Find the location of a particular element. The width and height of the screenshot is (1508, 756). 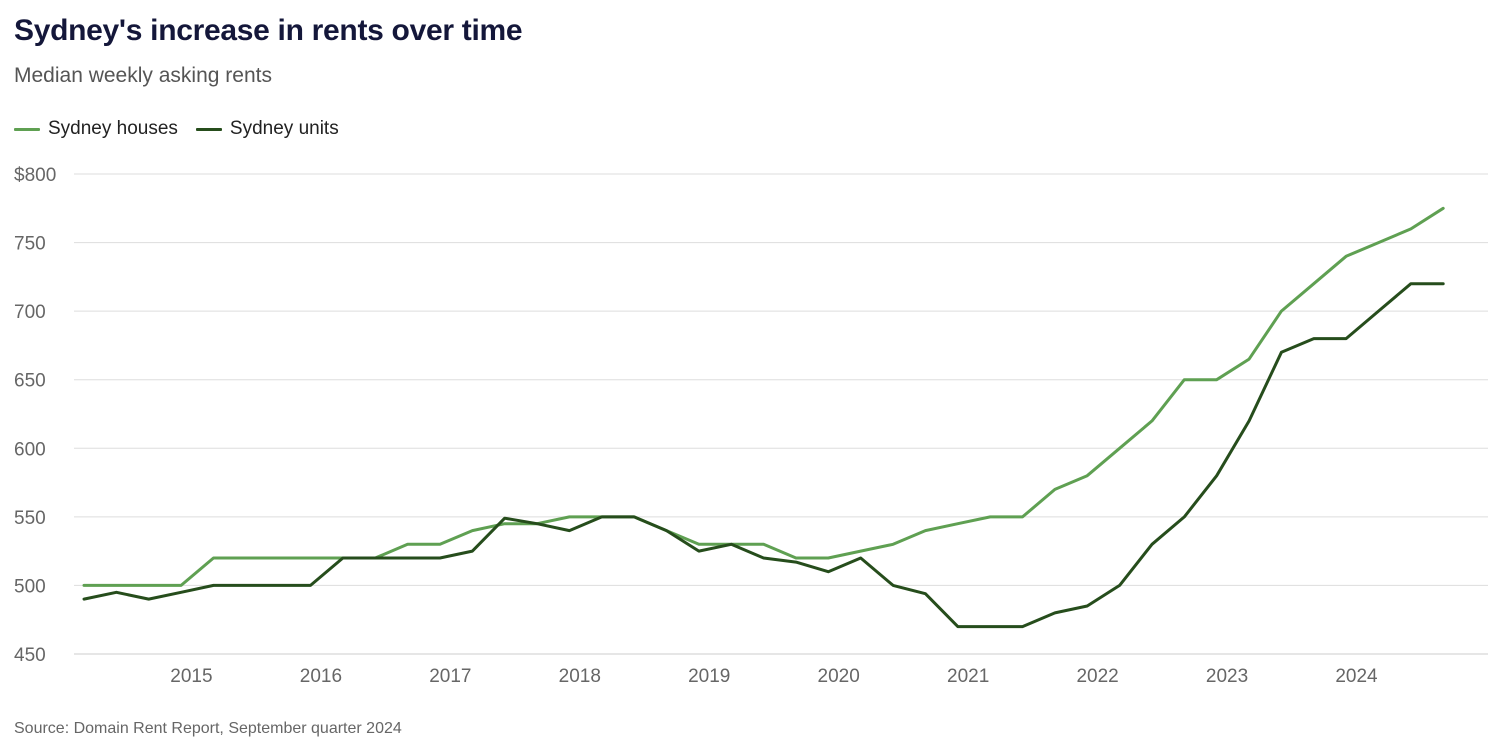

x-axis-labels: 2015 2016 2017 2018 2019 2020 2021 2022 2023 2024 is located at coordinates (774, 676).